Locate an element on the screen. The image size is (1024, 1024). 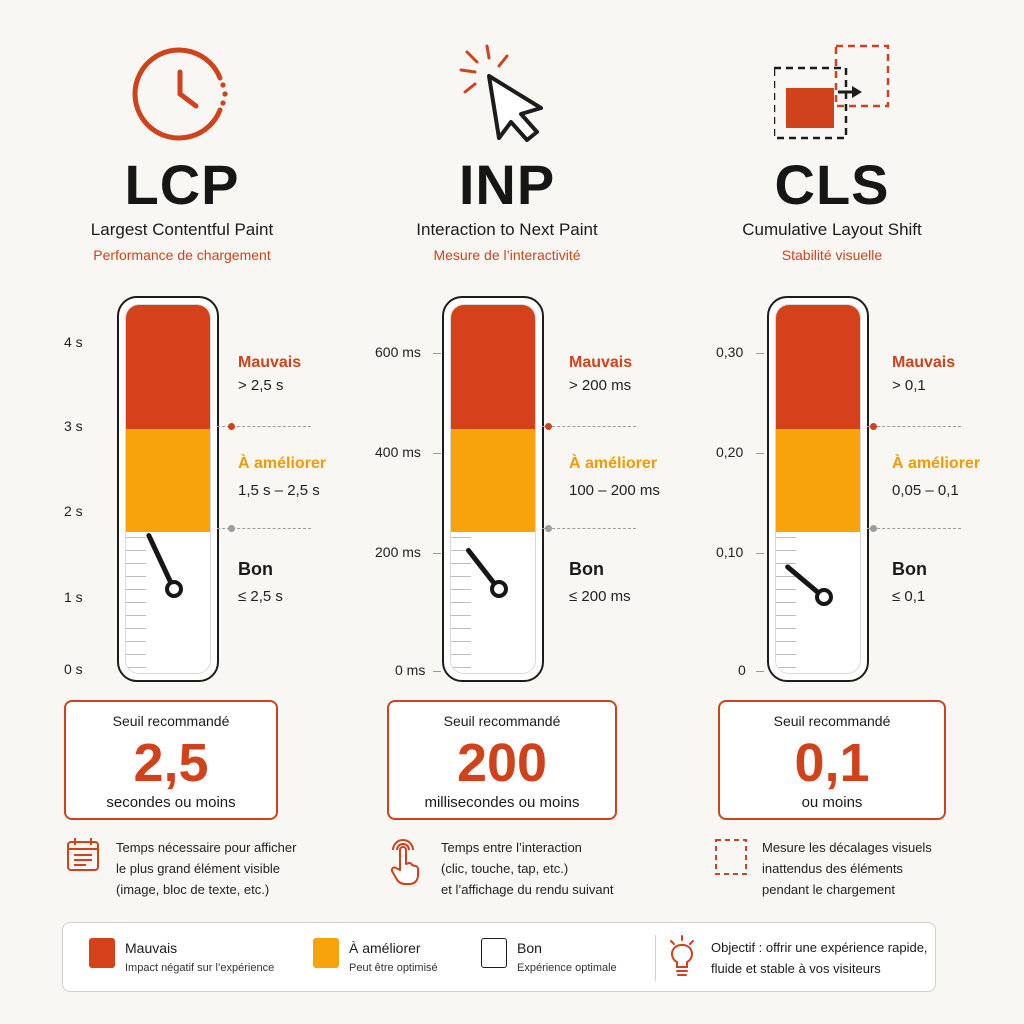
zone-range-bad: > 2,5 s is located at coordinates (261, 385).